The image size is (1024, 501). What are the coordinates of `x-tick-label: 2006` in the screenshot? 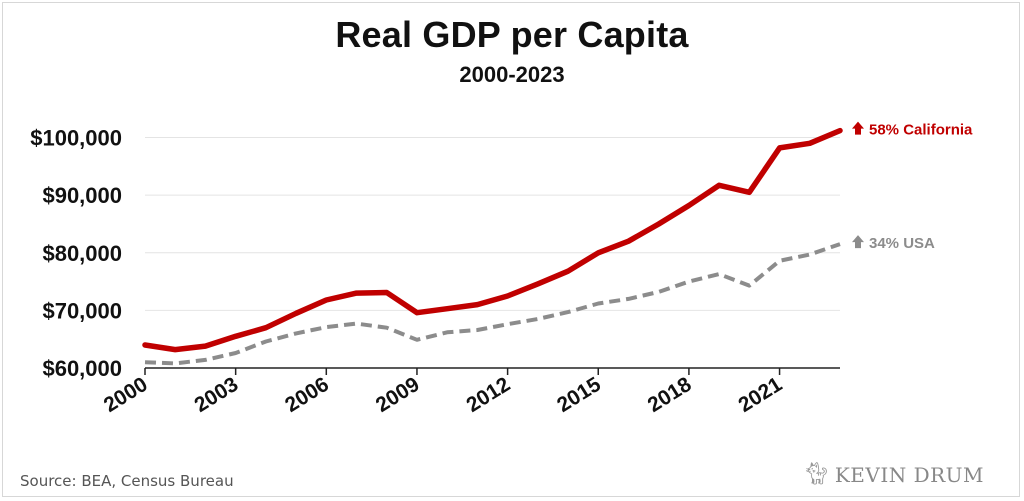 It's located at (307, 395).